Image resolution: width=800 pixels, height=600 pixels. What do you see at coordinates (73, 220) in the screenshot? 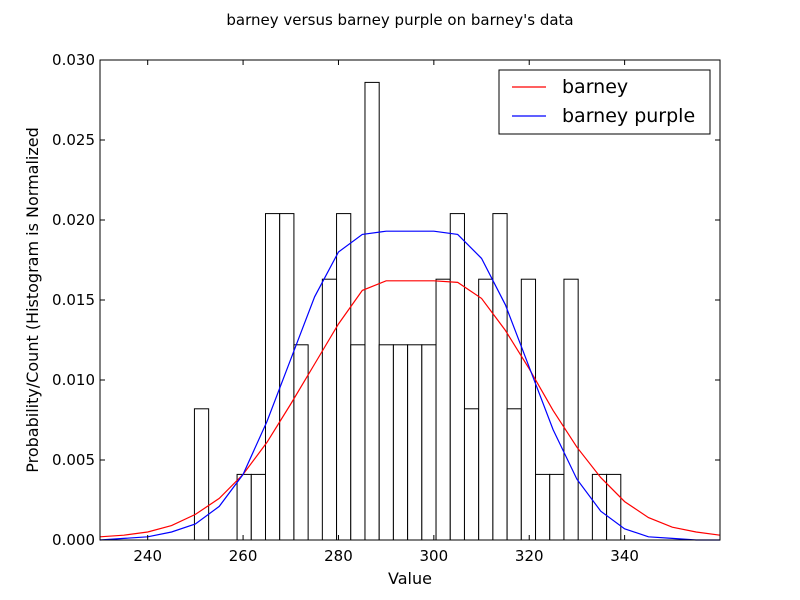
I see `y-tick-label: 0.020` at bounding box center [73, 220].